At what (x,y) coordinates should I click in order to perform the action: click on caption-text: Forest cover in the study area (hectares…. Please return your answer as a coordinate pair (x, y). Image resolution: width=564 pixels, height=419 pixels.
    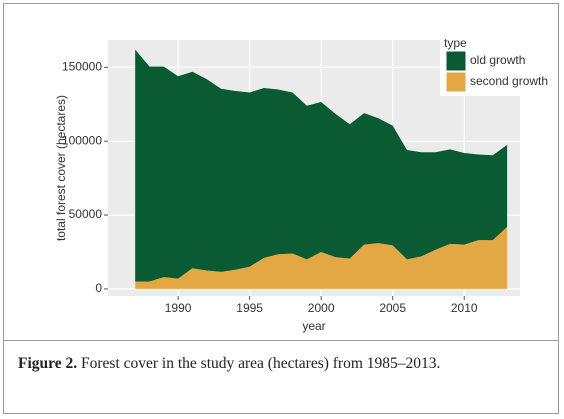
    Looking at the image, I should click on (261, 363).